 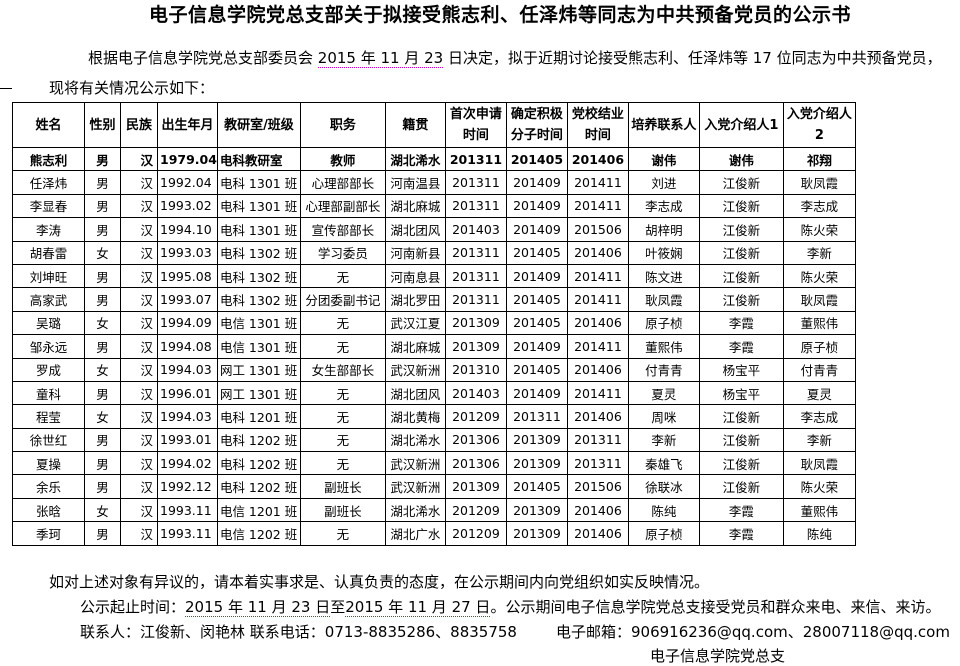 I want to click on table-cell: 心理部副部长, so click(x=342, y=206).